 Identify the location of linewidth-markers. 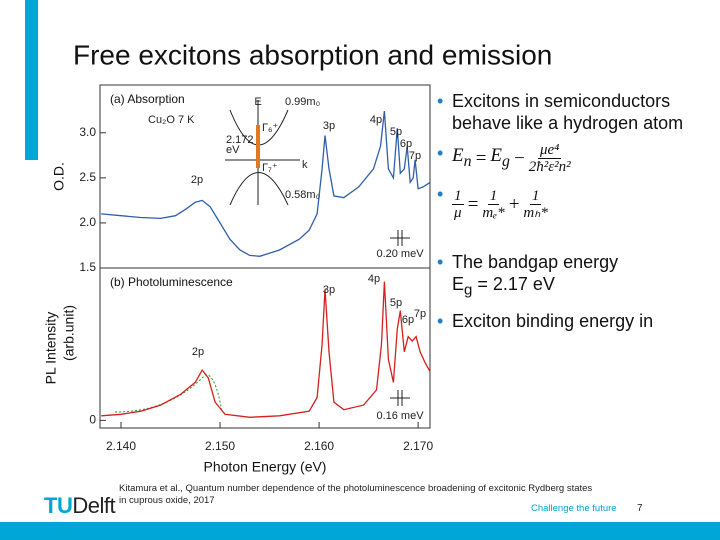
(400, 318).